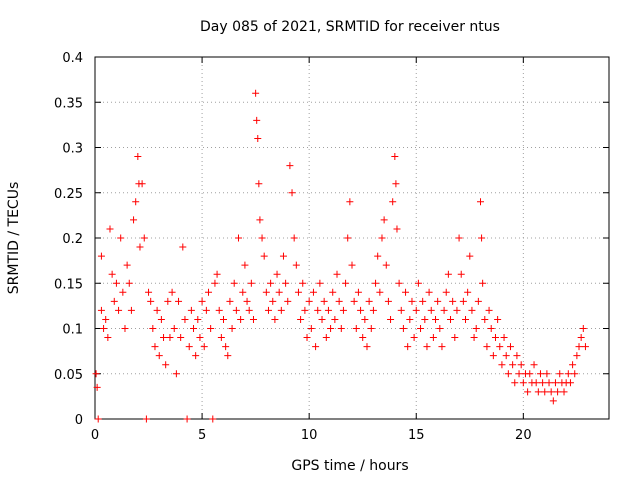 This screenshot has height=480, width=640. What do you see at coordinates (68, 194) in the screenshot?
I see `y-tick-label: 0.25` at bounding box center [68, 194].